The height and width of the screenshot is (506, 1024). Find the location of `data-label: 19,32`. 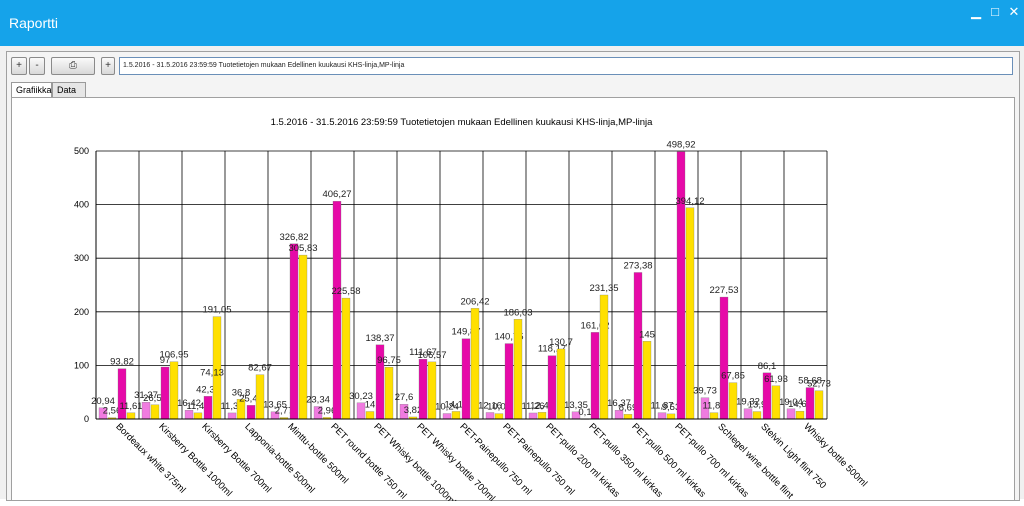

data-label: 19,32 is located at coordinates (748, 402).